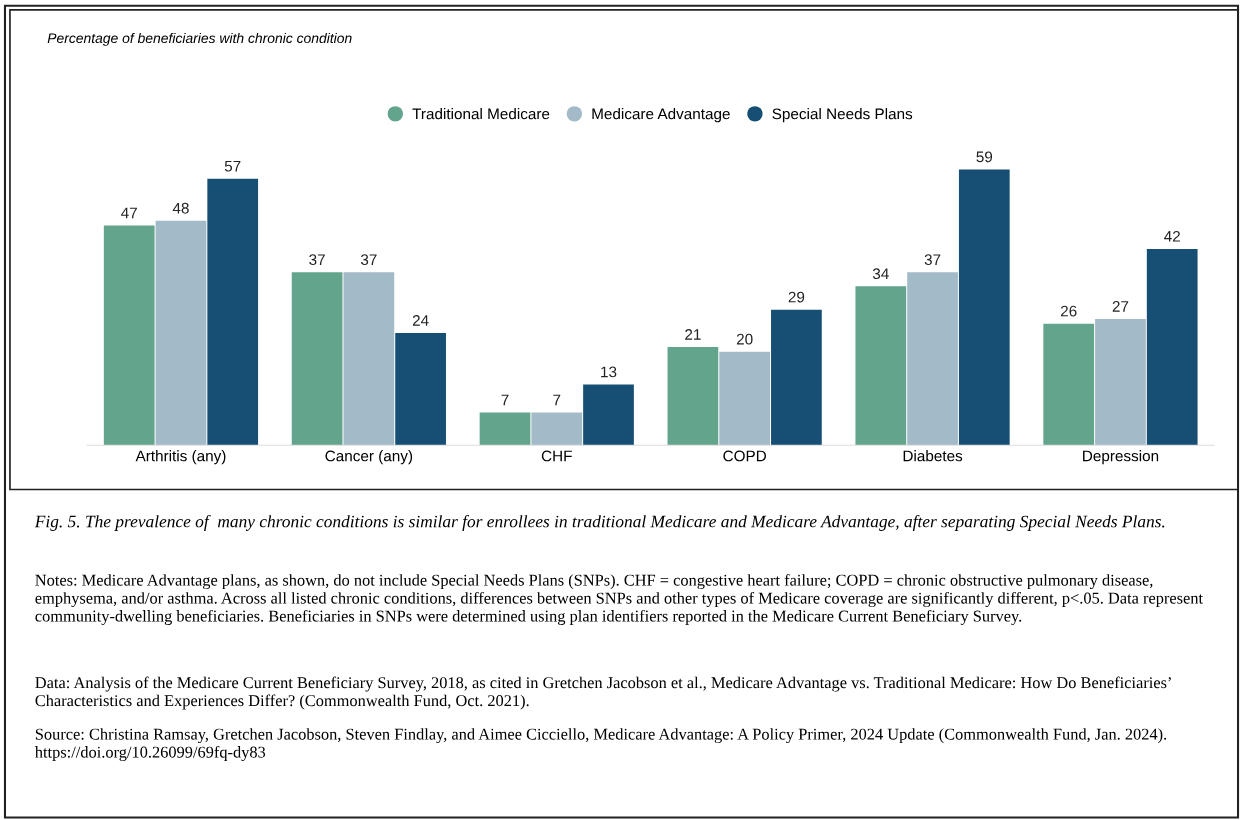 Image resolution: width=1243 pixels, height=820 pixels. I want to click on x-tick-label: CHF, so click(556, 456).